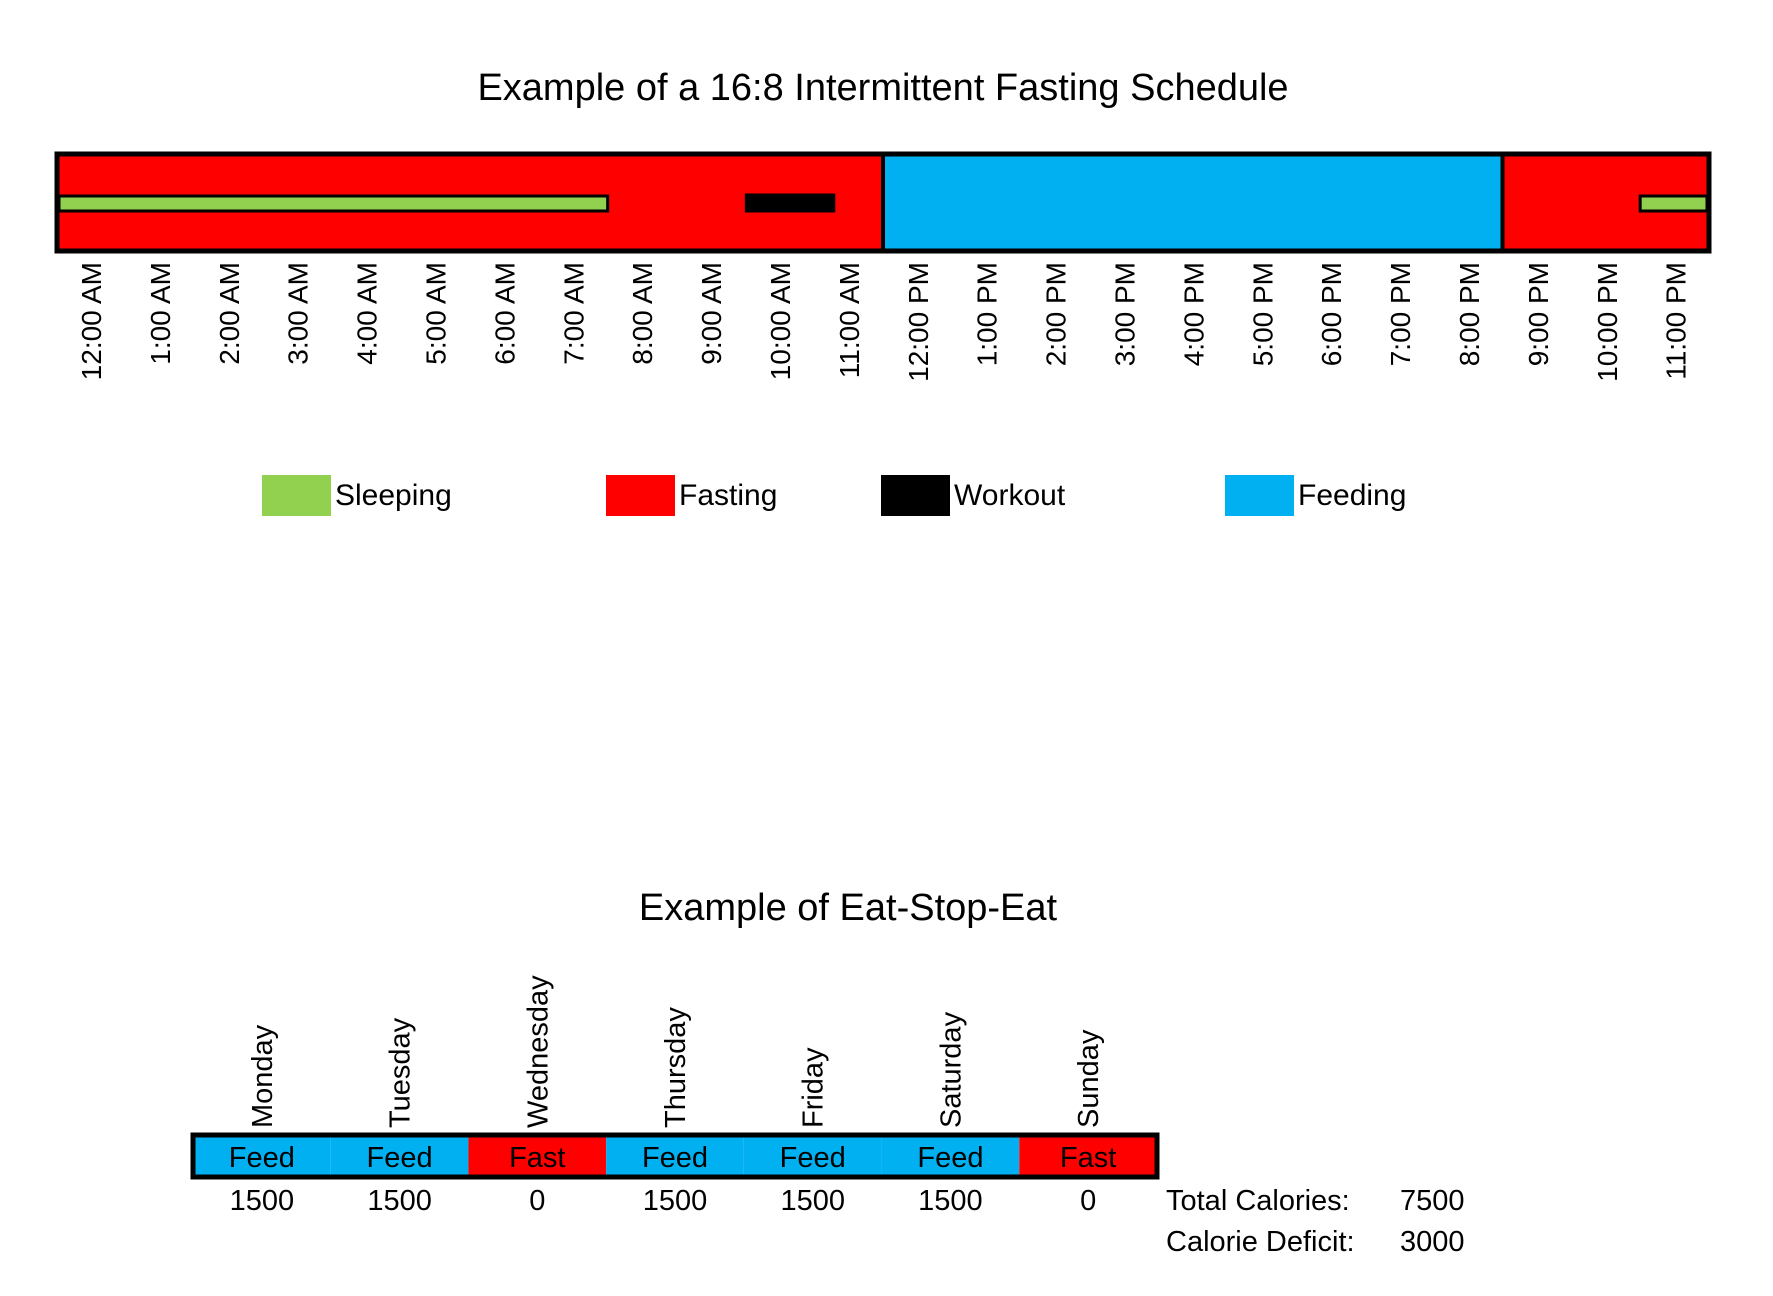  Describe the element at coordinates (642, 313) in the screenshot. I see `tick-label: 8:00 AM` at that location.